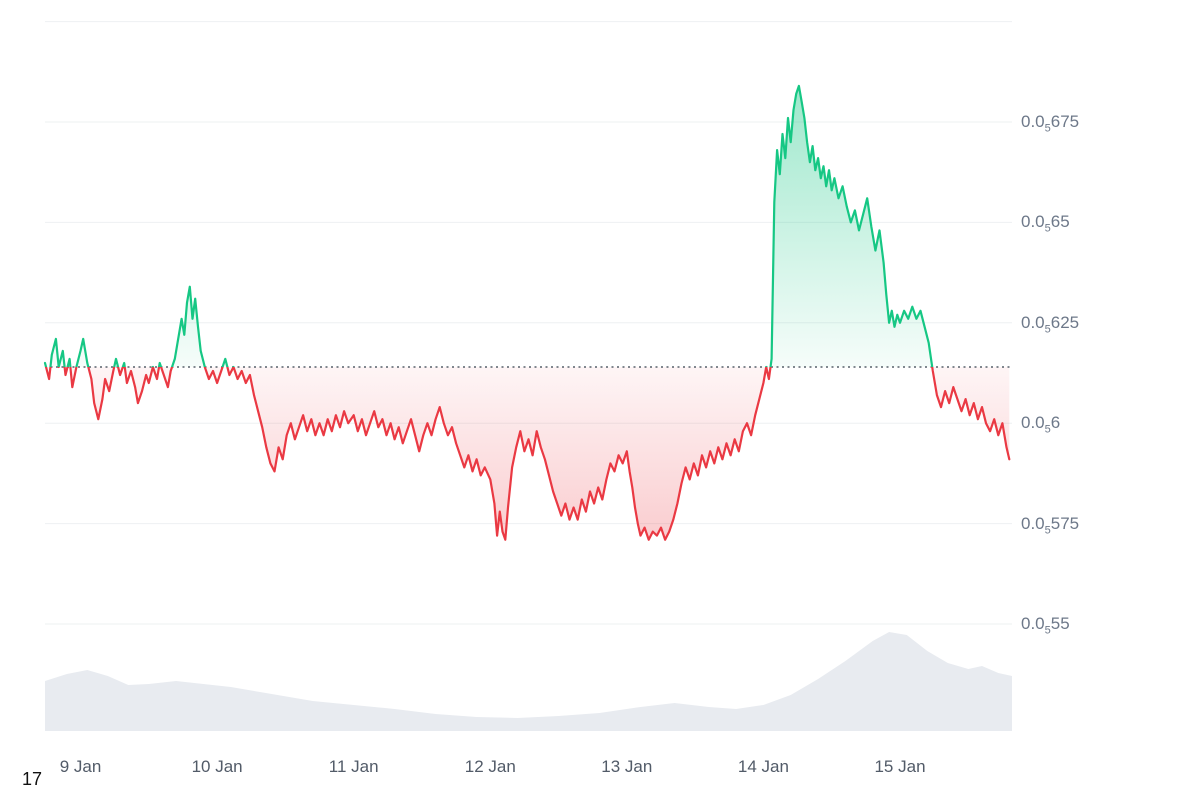 Image resolution: width=1200 pixels, height=800 pixels. Describe the element at coordinates (900, 766) in the screenshot. I see `x-axis-label: 15 Jan` at that location.